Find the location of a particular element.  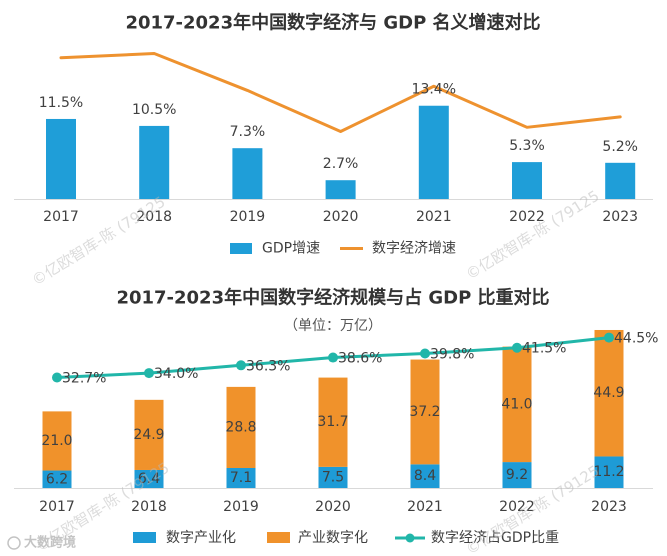

chart1-x-tick-2020: 2020 is located at coordinates (341, 217).